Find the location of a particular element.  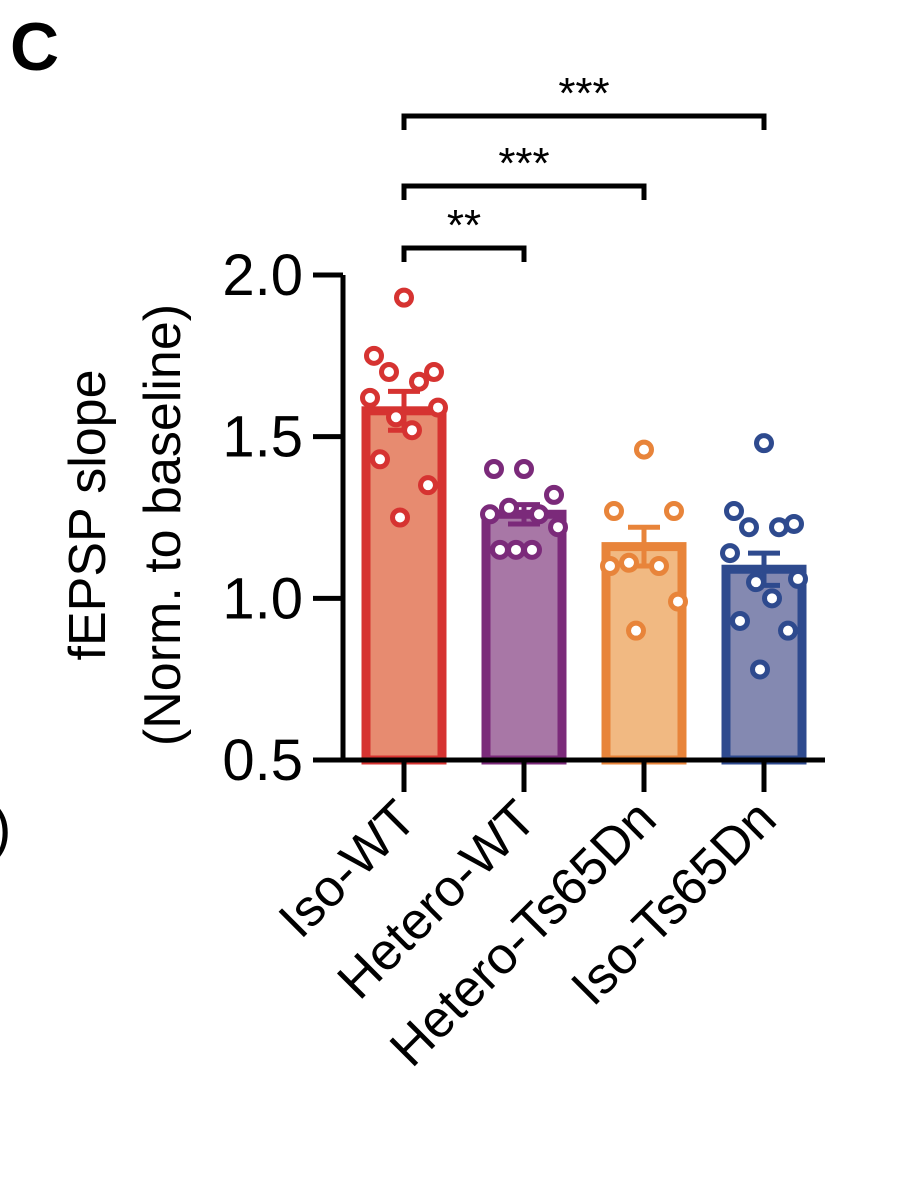

y-tick-label: 2.0 is located at coordinates (262, 275).